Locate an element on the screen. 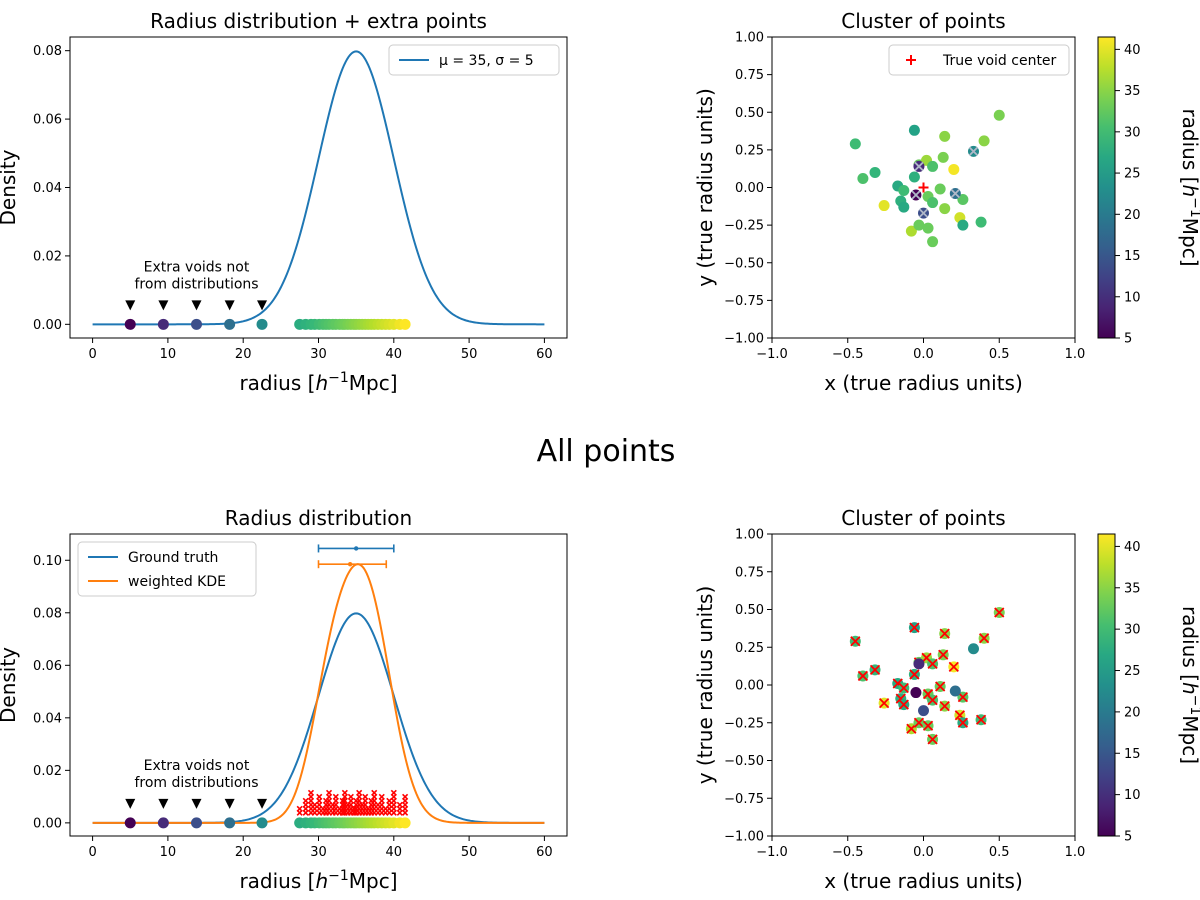  legend-label: μ = 35, σ = 5 is located at coordinates (486, 61).